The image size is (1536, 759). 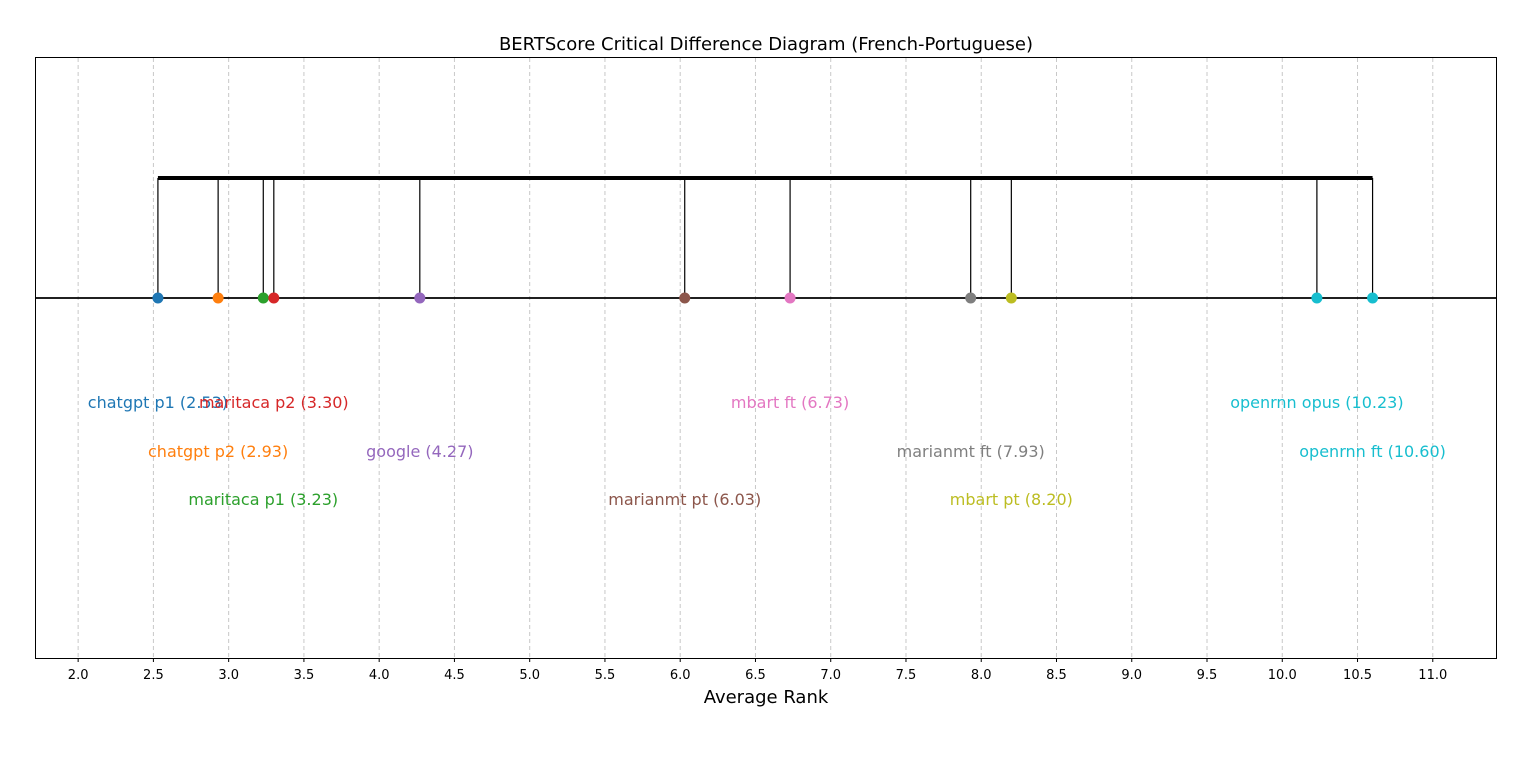 I want to click on rank-label: chatgpt p2 (2.93), so click(x=218, y=451).